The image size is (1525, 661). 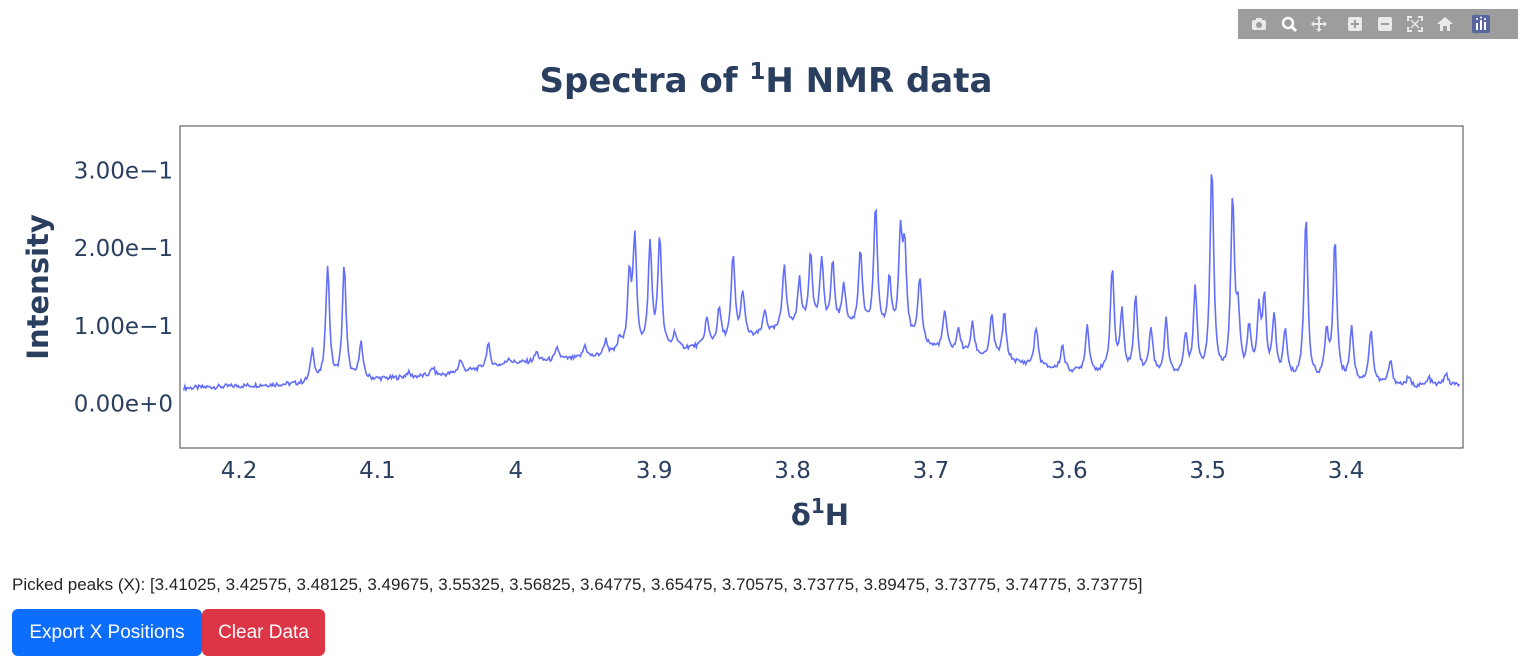 I want to click on x-tick-label: 3.5, so click(x=1207, y=471).